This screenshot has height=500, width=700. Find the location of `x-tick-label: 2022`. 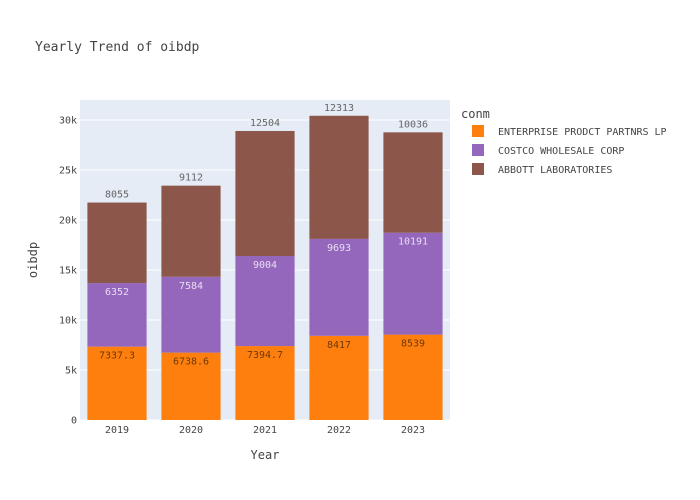

x-tick-label: 2022 is located at coordinates (339, 430).